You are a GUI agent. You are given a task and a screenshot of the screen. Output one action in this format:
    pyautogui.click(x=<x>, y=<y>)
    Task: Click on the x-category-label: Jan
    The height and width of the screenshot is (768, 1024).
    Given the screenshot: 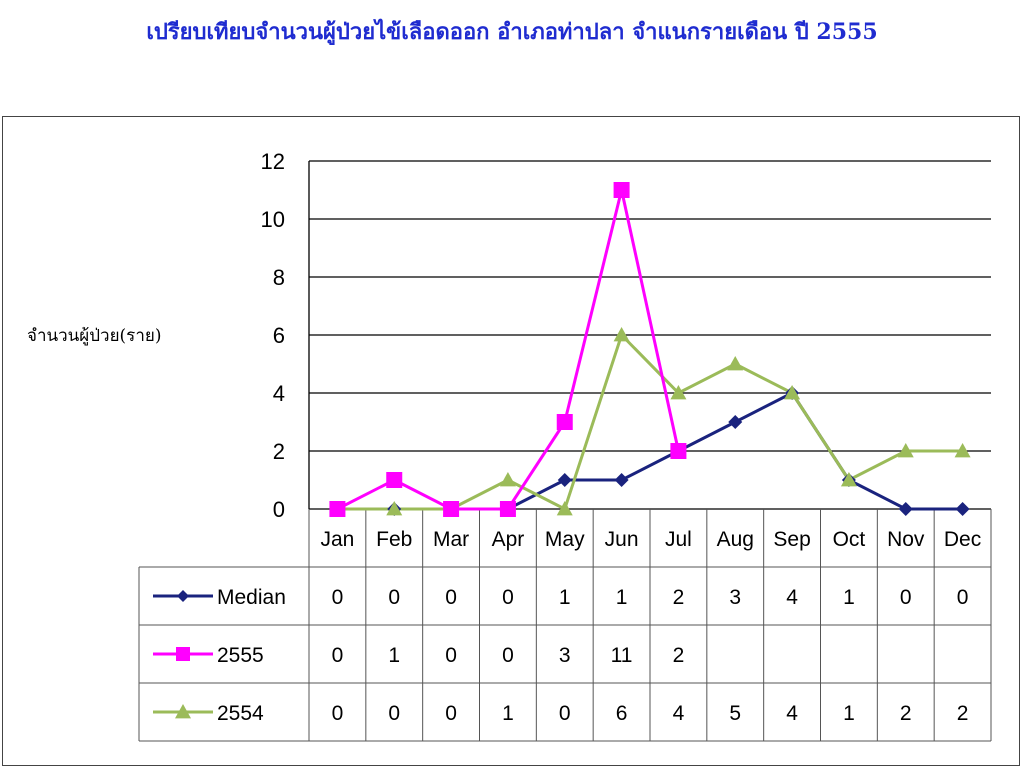 What is the action you would take?
    pyautogui.click(x=337, y=539)
    